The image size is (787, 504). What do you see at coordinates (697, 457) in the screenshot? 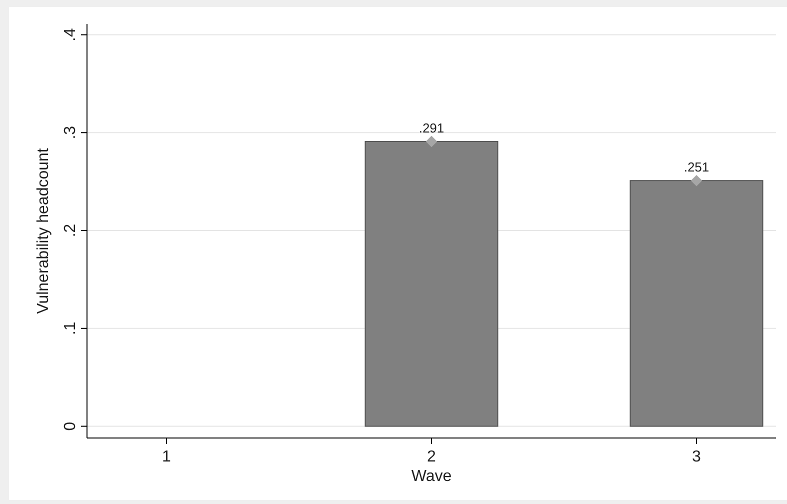
I see `x-tick-label: 3` at bounding box center [697, 457].